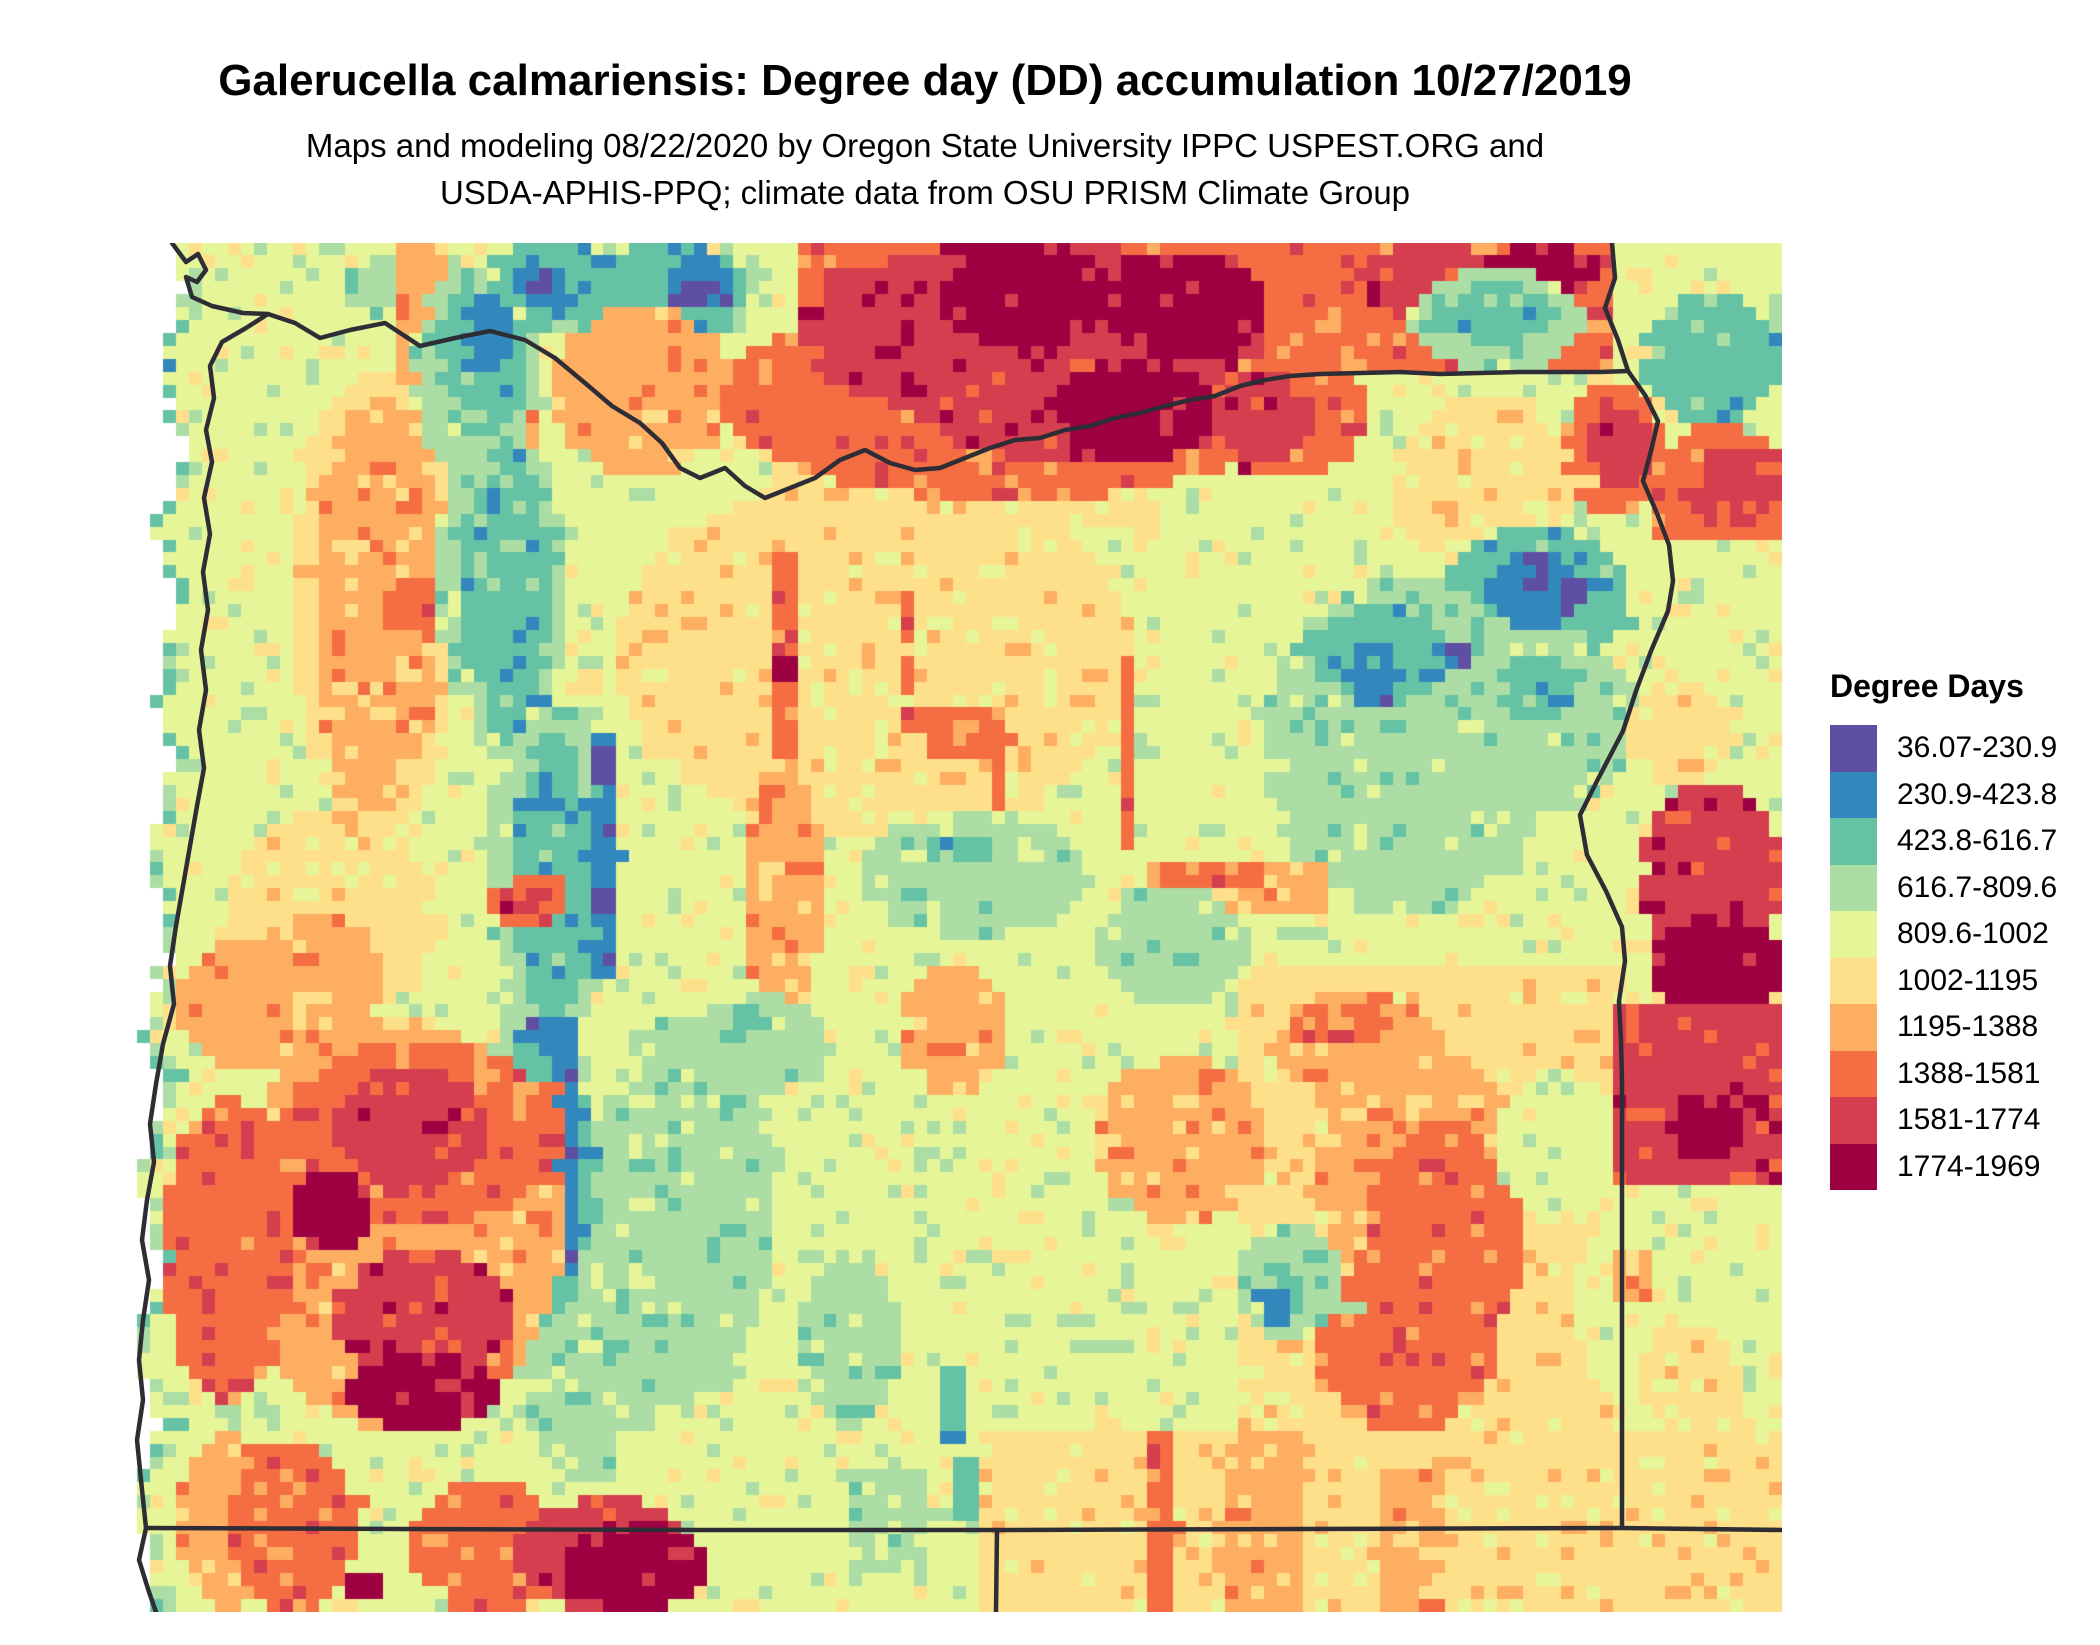 This screenshot has width=2100, height=1645. I want to click on legend-label: 1581-1774, so click(1969, 1120).